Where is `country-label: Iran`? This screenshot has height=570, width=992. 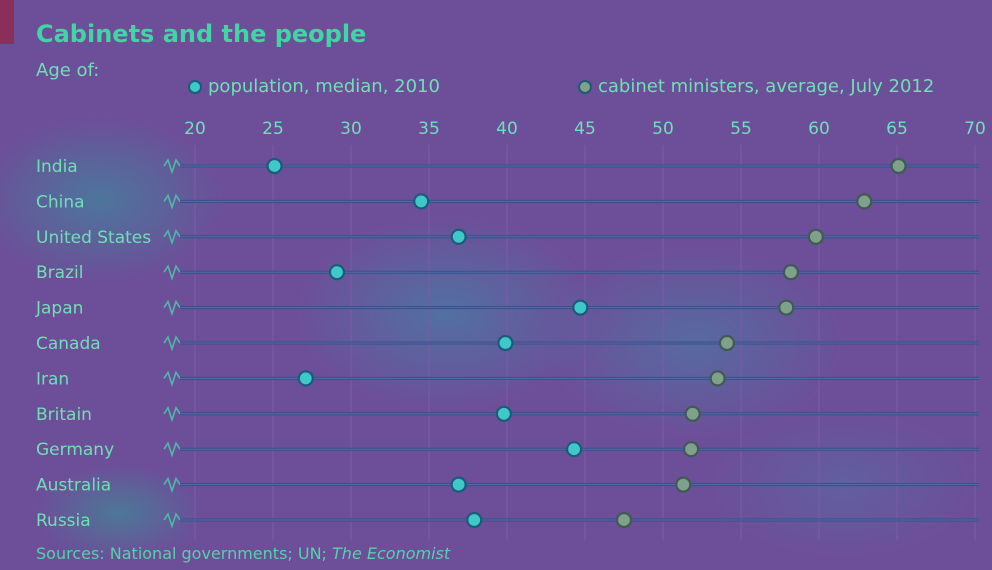 country-label: Iran is located at coordinates (52, 379).